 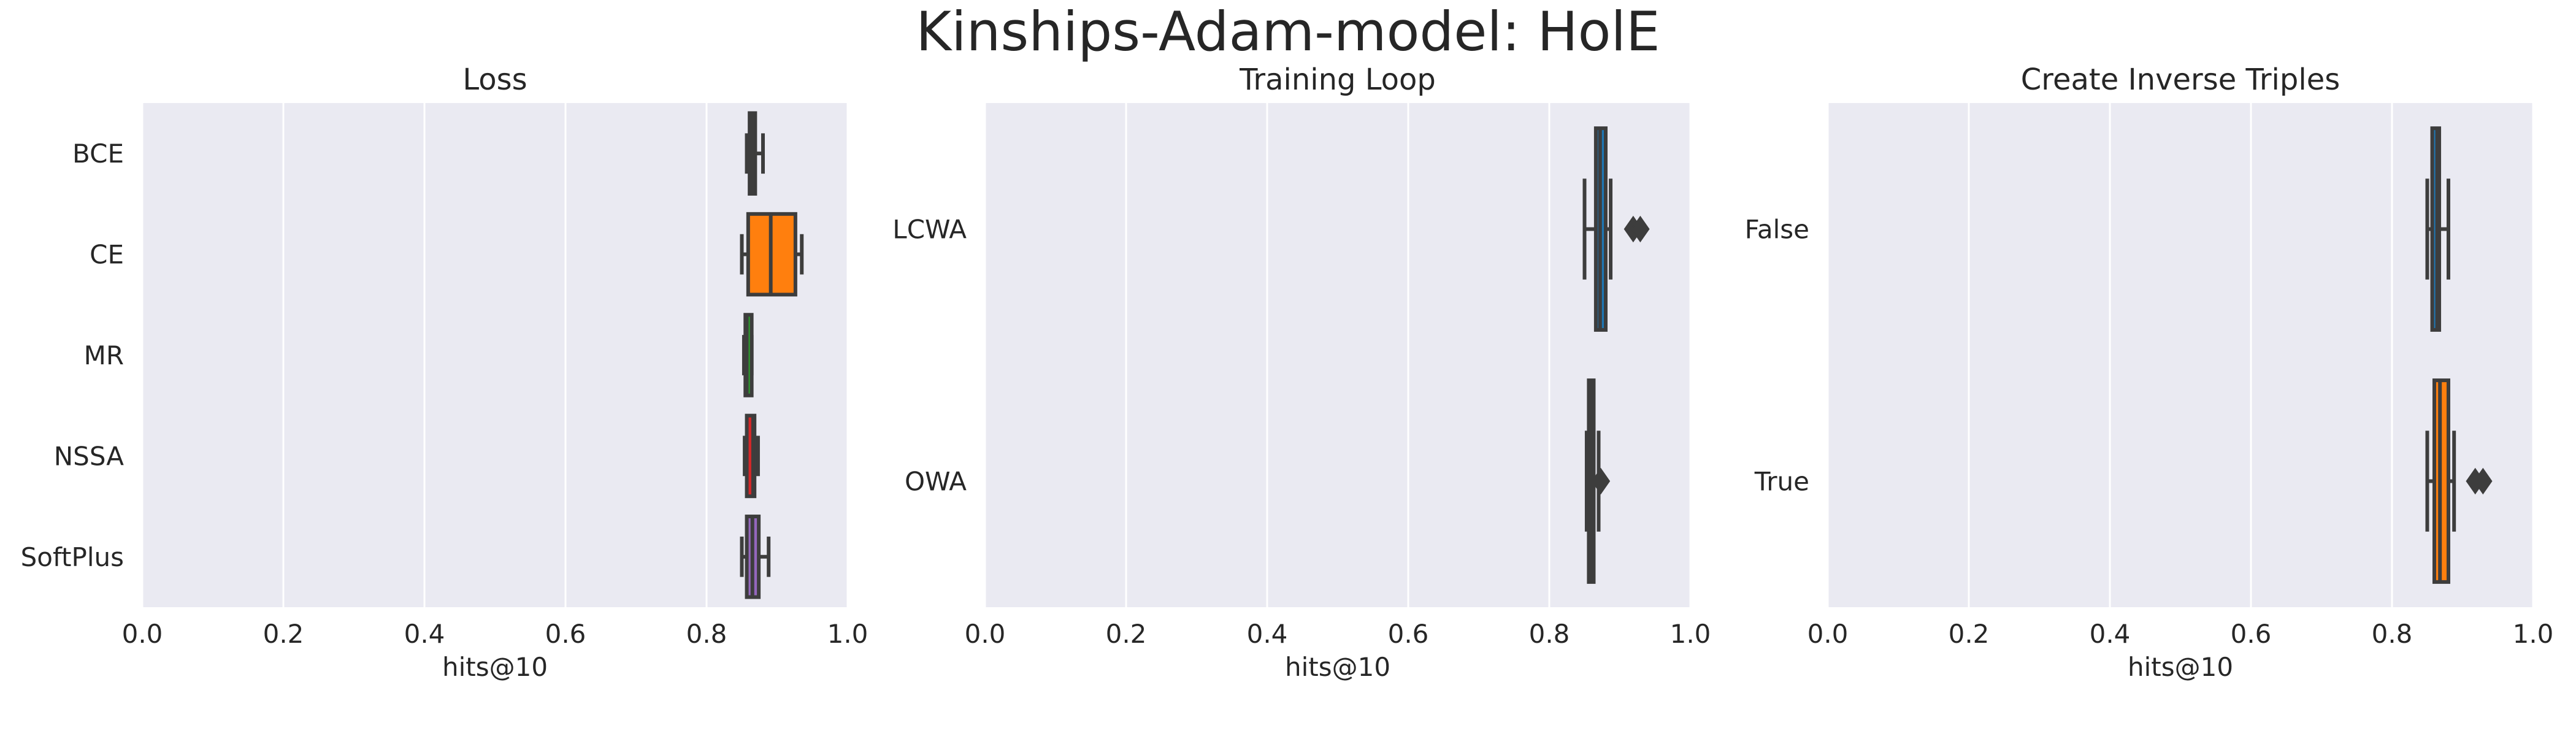 I want to click on y-tick-label: SoftPlus, so click(x=72, y=557).